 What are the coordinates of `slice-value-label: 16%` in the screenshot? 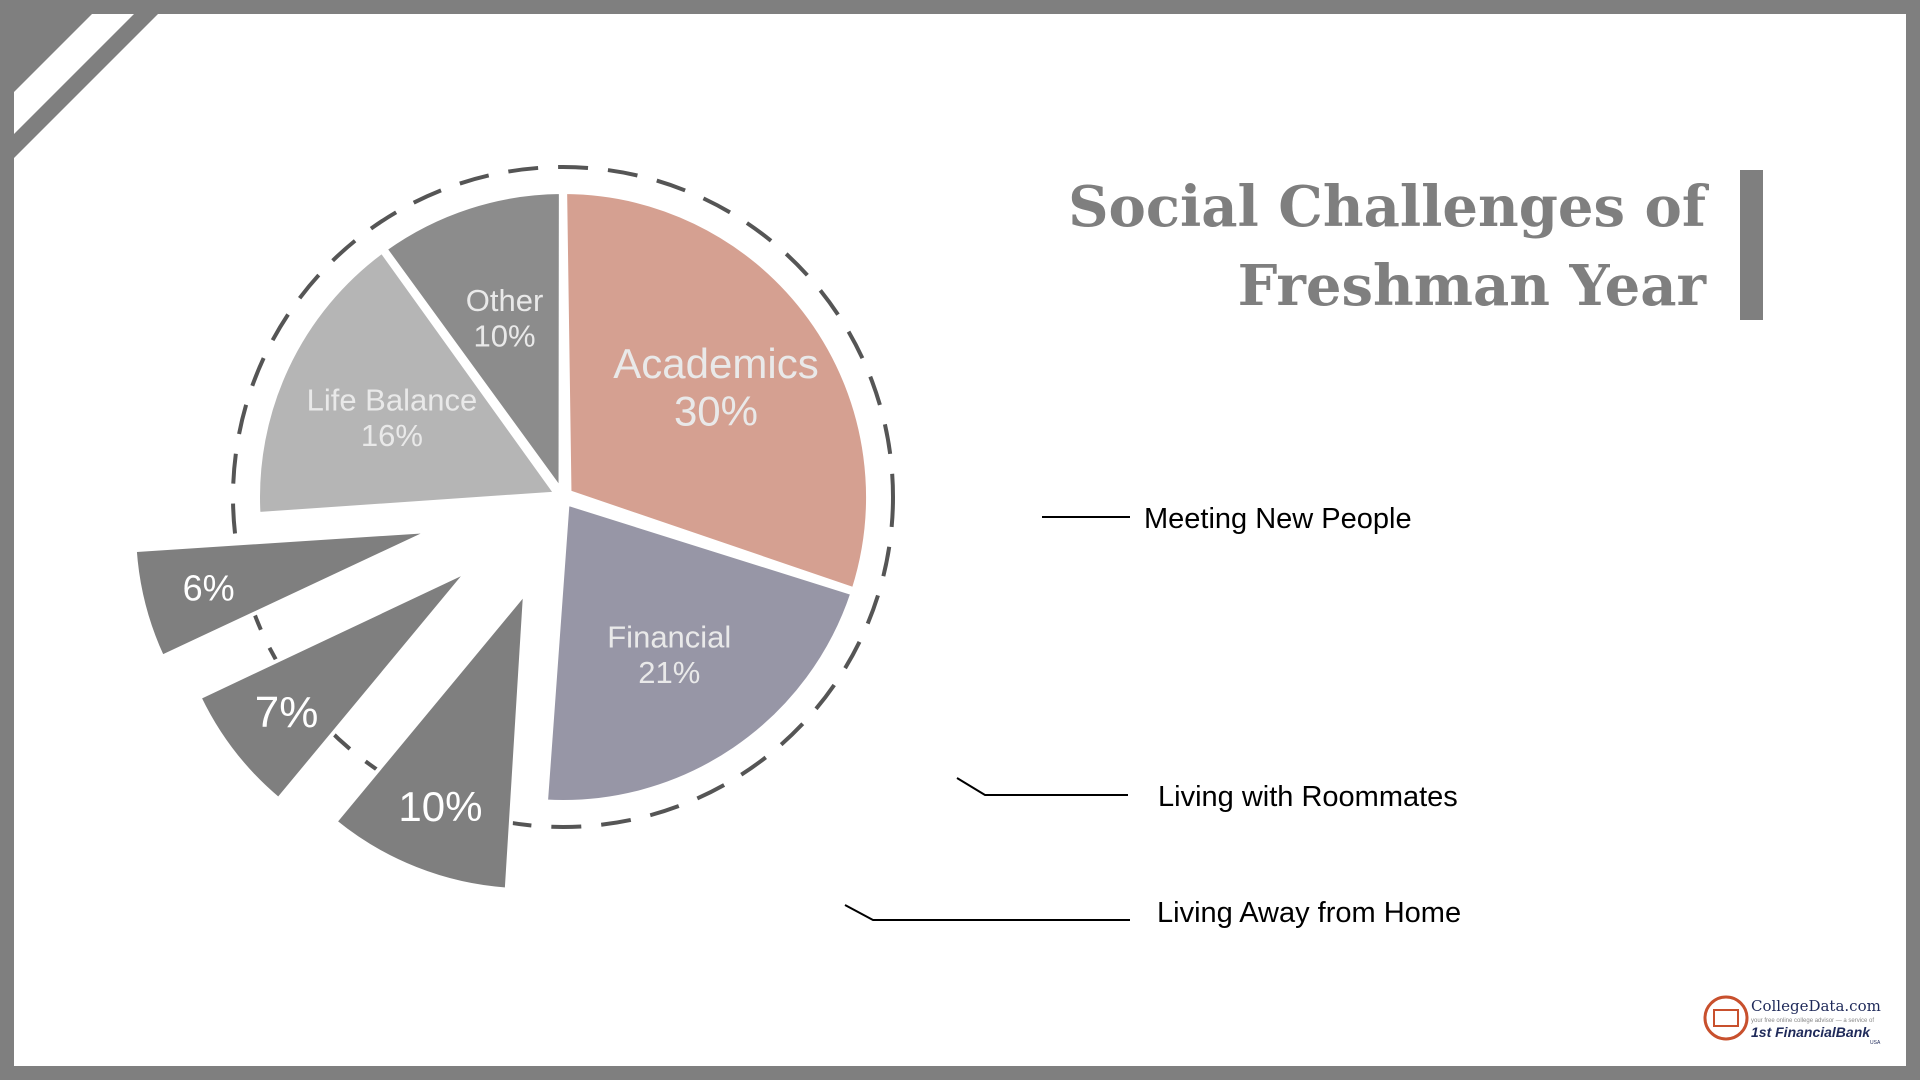 It's located at (392, 435).